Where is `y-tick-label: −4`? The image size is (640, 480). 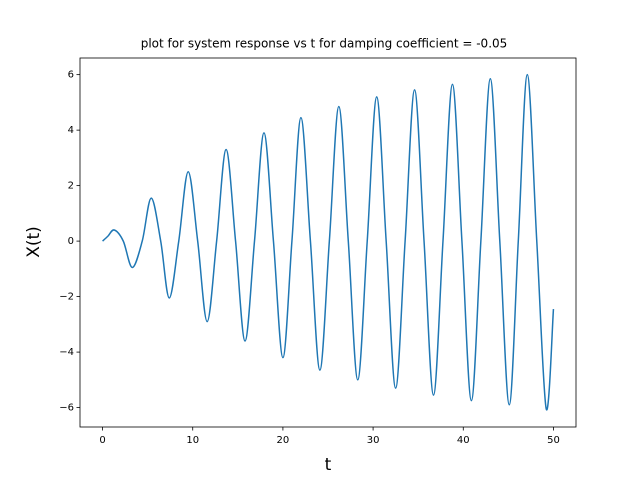 y-tick-label: −4 is located at coordinates (66, 352).